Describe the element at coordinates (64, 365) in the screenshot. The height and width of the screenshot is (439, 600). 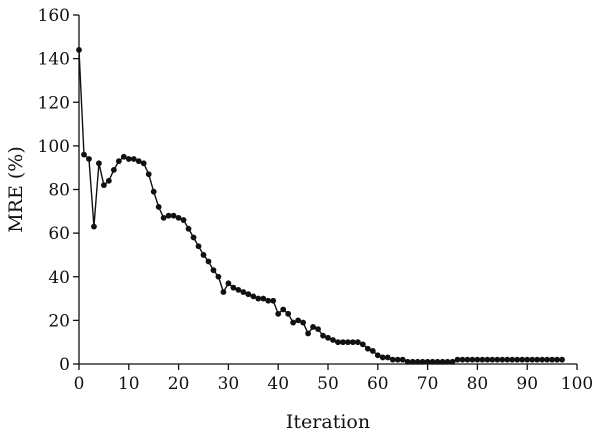
I see `y-tick-label: 0` at that location.